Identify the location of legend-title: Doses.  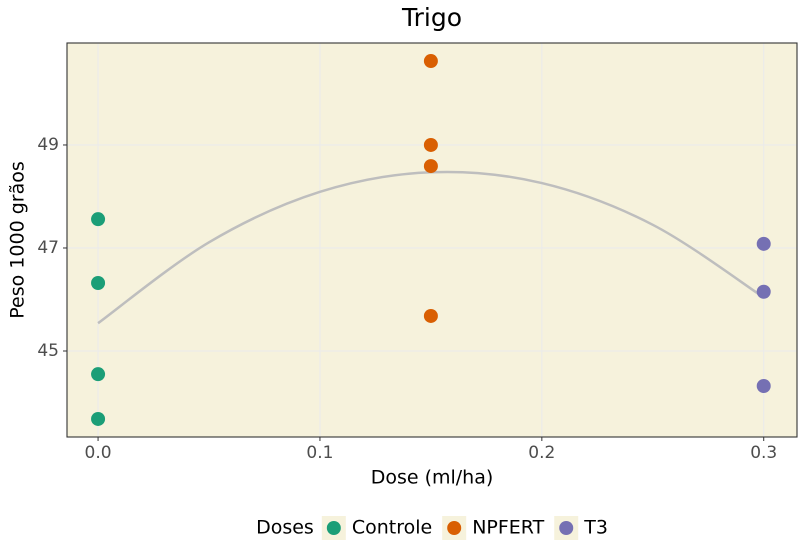
(285, 528).